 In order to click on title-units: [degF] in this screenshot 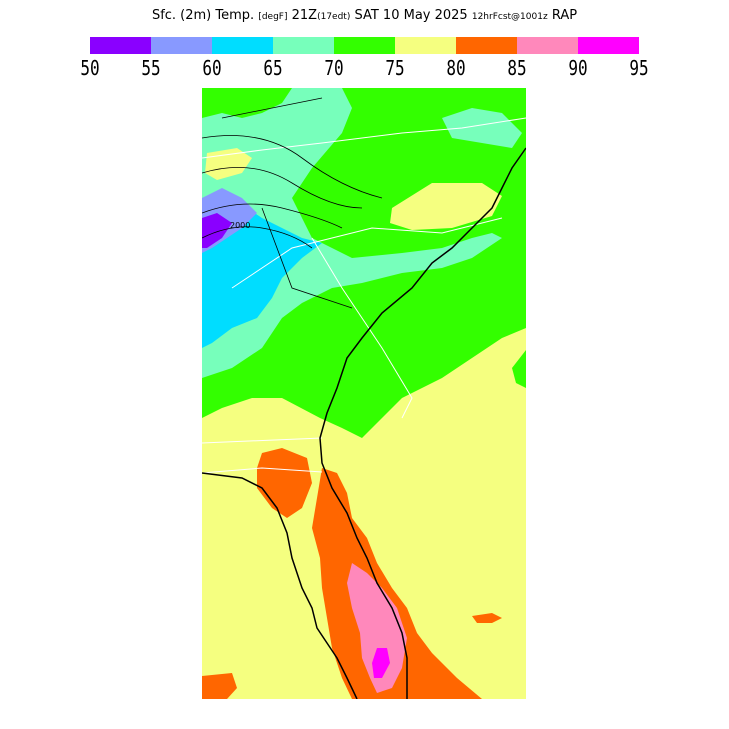, I will do `click(273, 17)`.